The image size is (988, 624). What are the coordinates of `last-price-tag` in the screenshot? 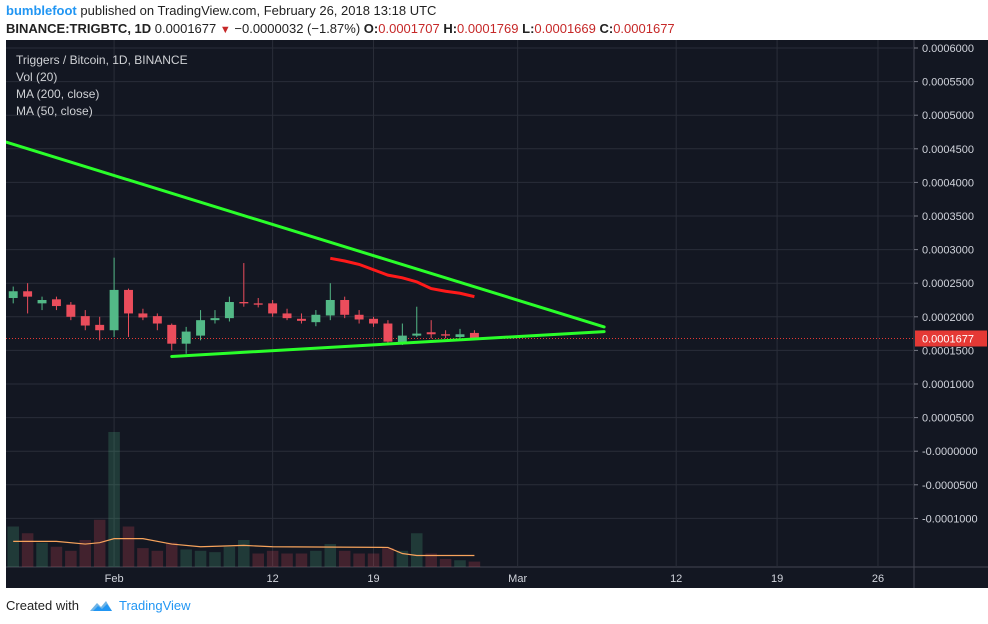 It's located at (951, 338).